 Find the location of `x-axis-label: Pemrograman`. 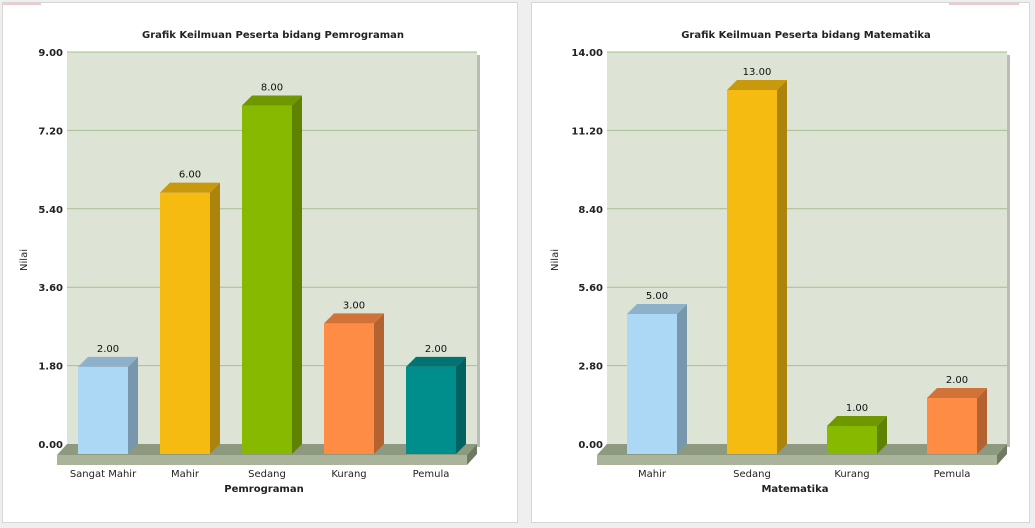

x-axis-label: Pemrograman is located at coordinates (263, 489).